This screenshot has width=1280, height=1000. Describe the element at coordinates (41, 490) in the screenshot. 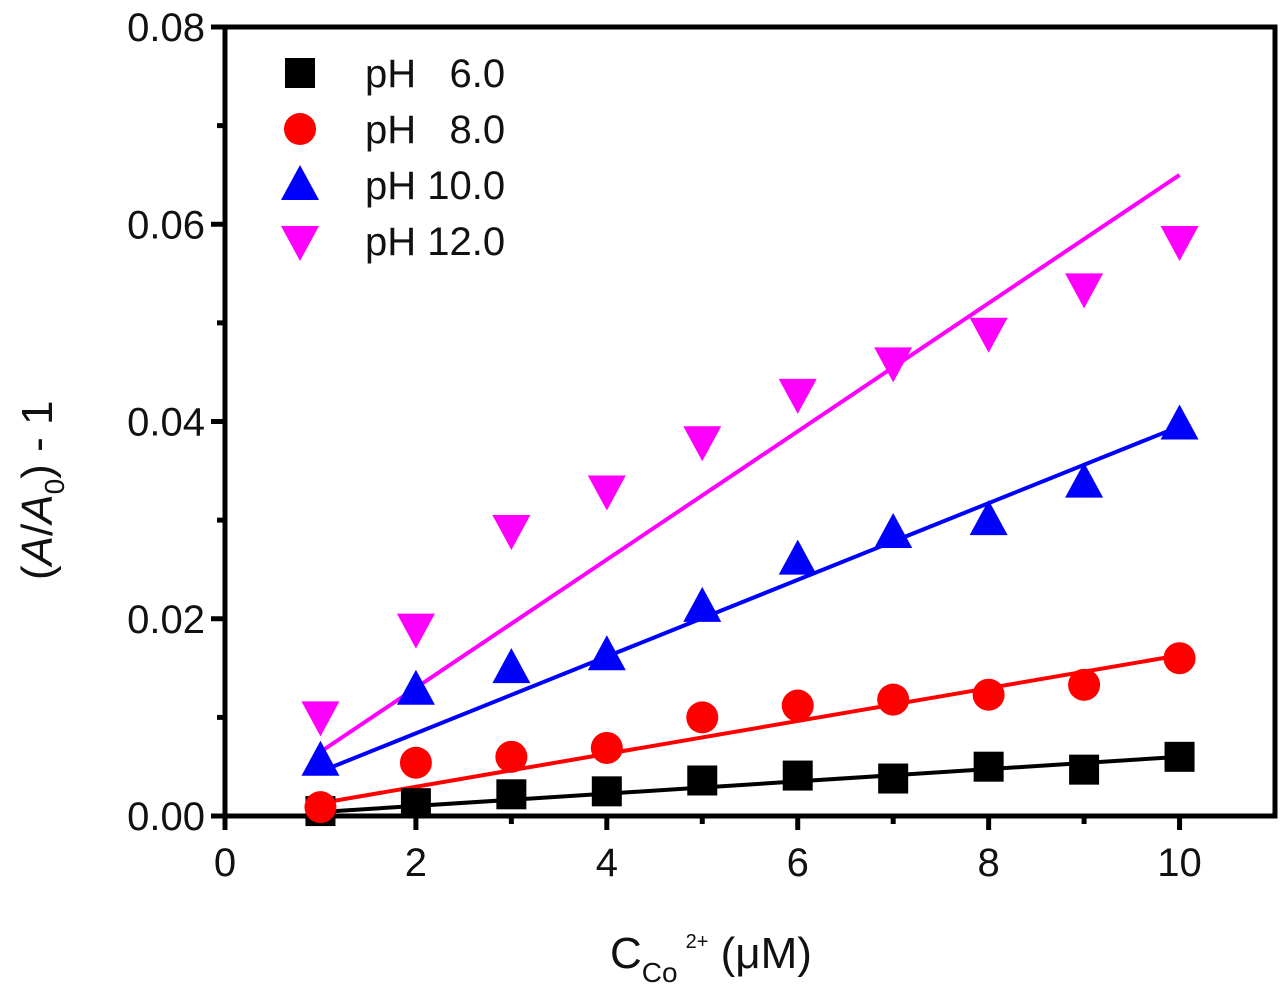

I see `y-axis-label: (A/A0) - 1` at that location.